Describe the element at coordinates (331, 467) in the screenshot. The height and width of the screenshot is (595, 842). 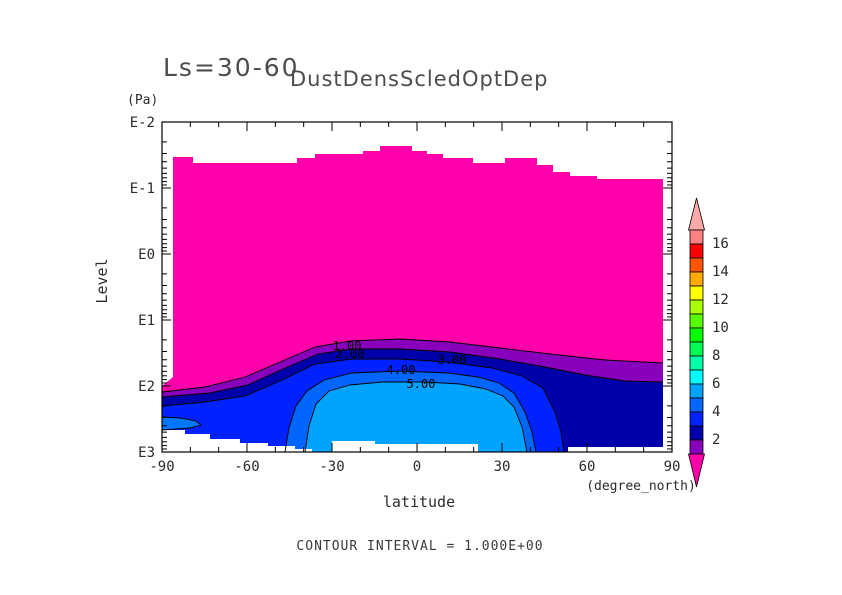
I see `x-tick-label: -30` at that location.